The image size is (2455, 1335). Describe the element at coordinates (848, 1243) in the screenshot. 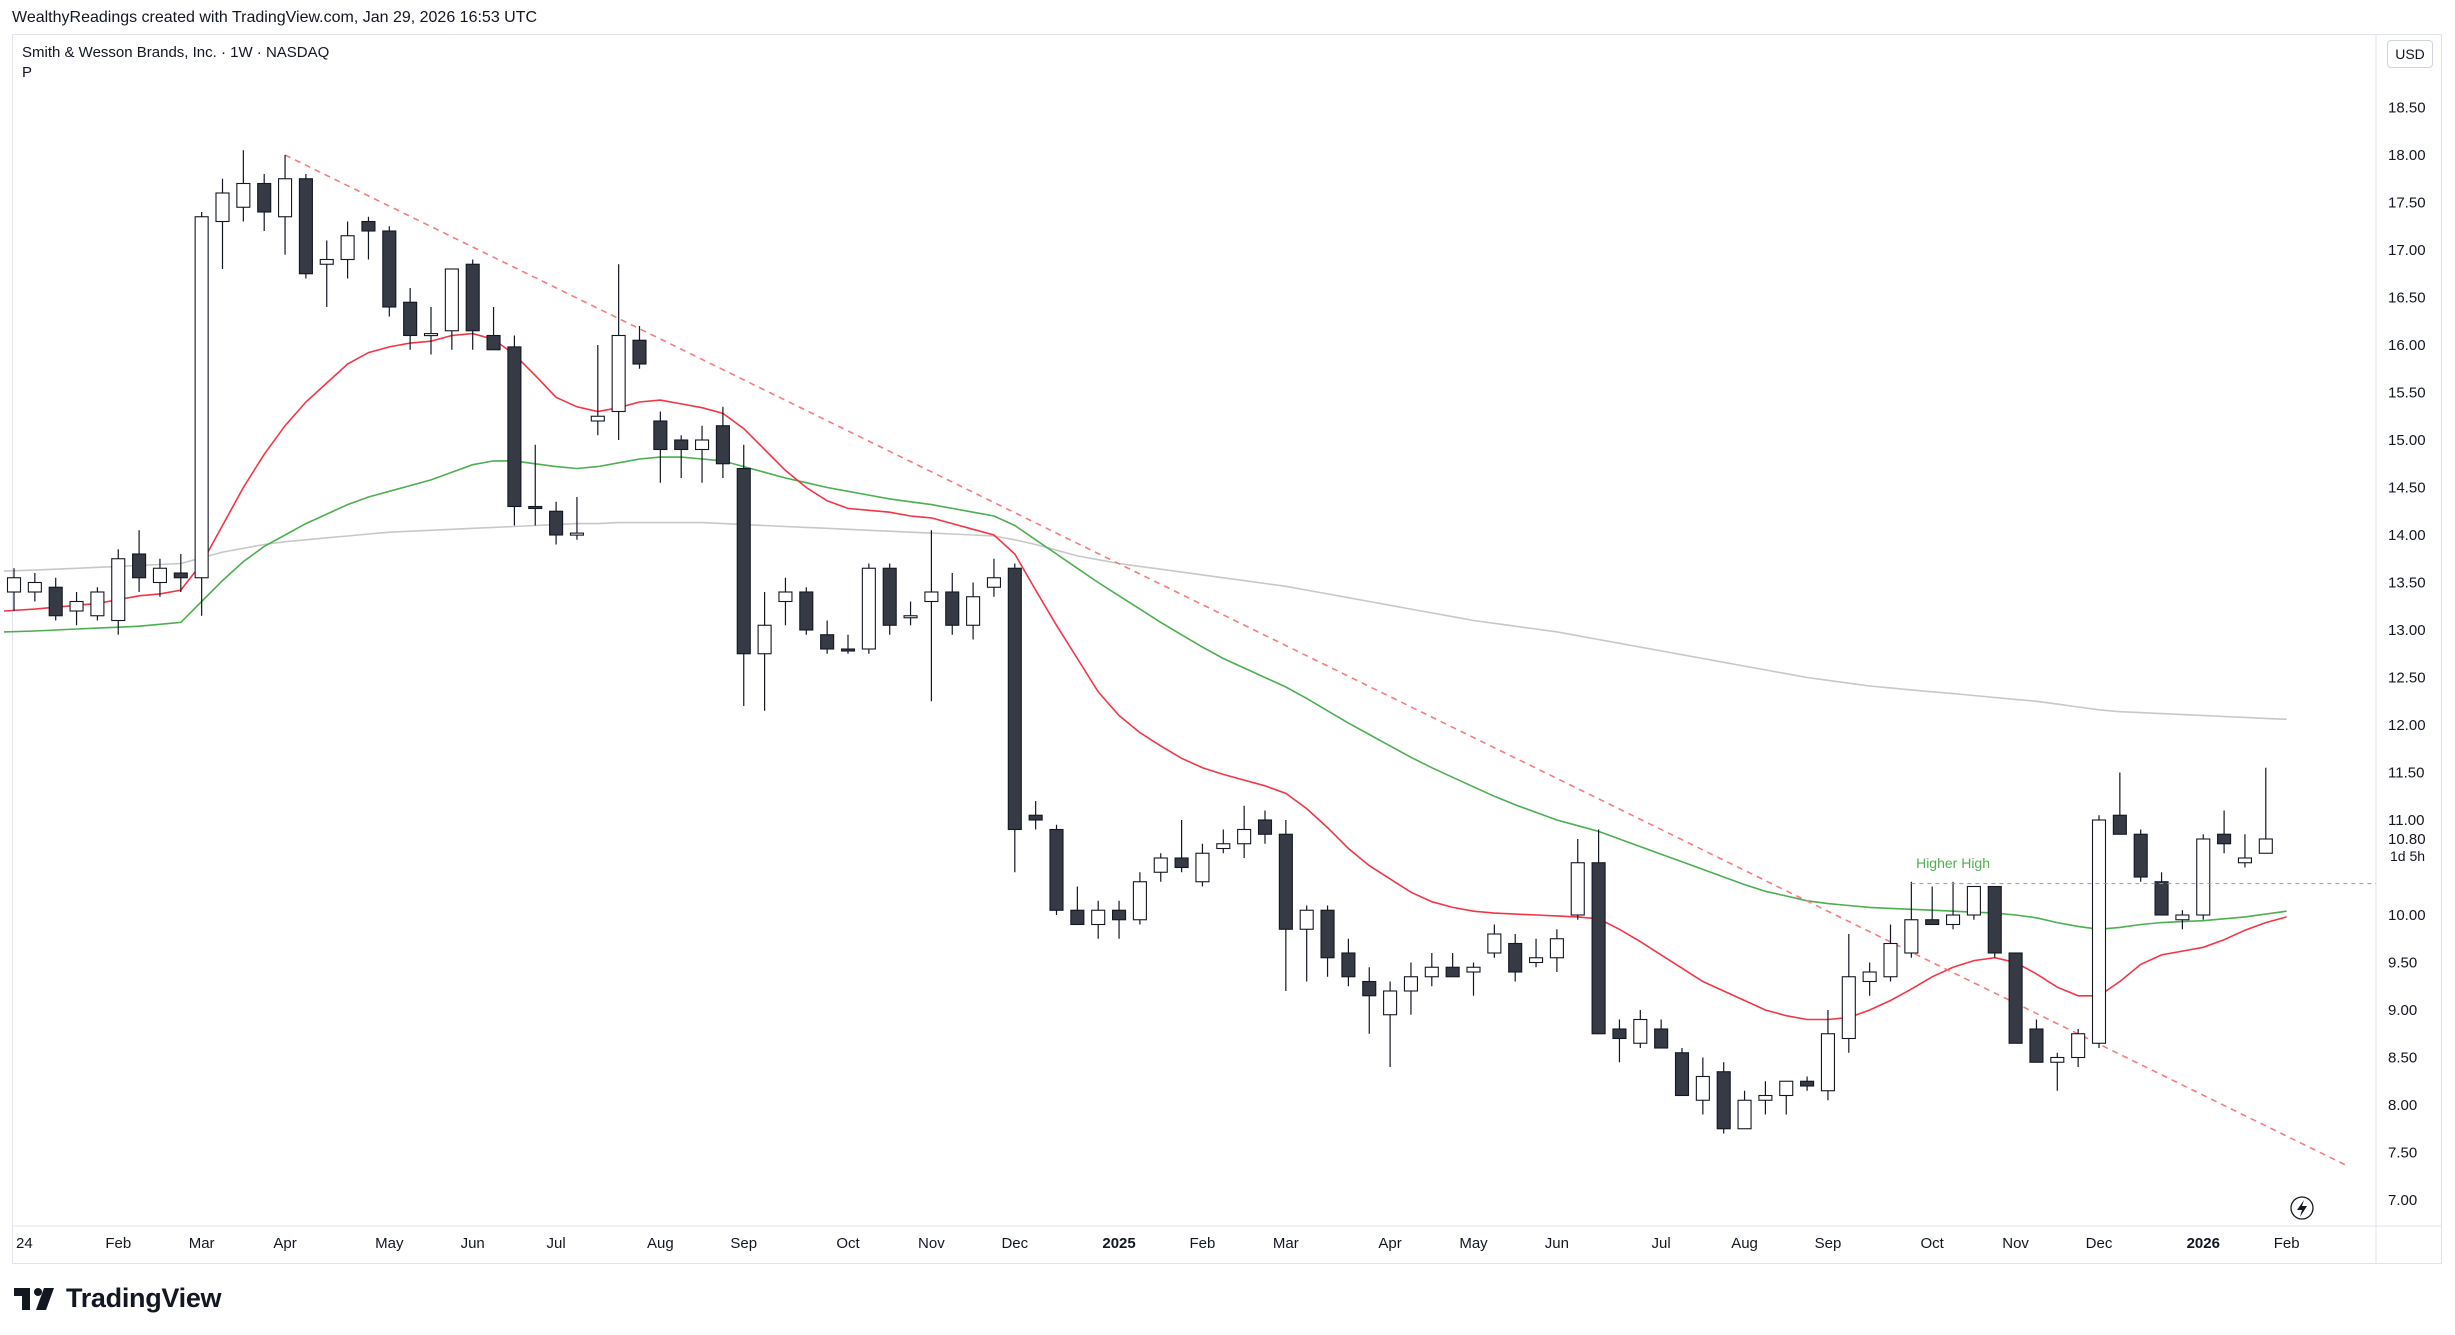

I see `time-tick-label: Oct` at that location.